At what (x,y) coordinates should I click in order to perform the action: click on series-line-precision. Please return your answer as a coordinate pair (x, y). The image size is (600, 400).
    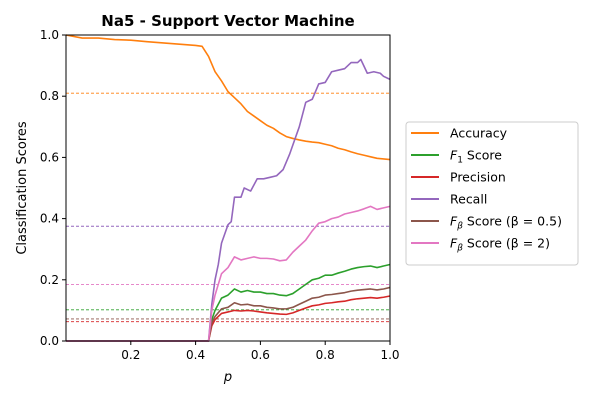
    Looking at the image, I should click on (228, 318).